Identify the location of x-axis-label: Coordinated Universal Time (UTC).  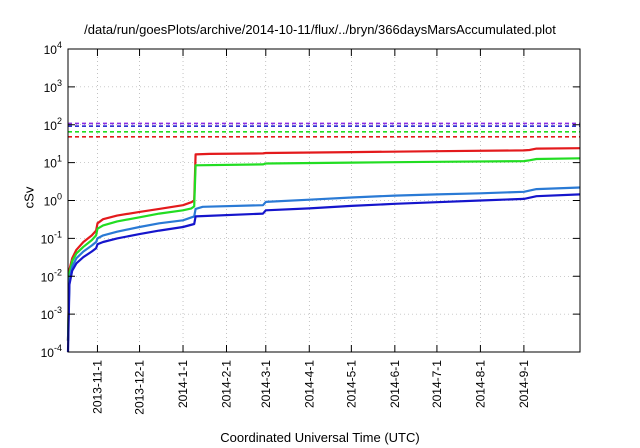
(320, 437).